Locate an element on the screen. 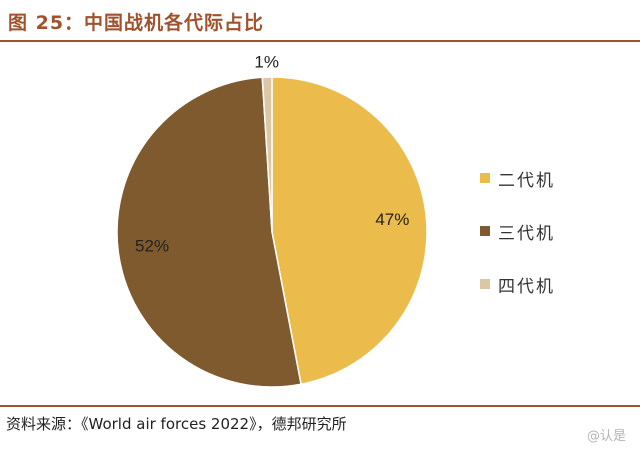  chart-legend: 二代机 三代机 四代机 is located at coordinates (517, 244).